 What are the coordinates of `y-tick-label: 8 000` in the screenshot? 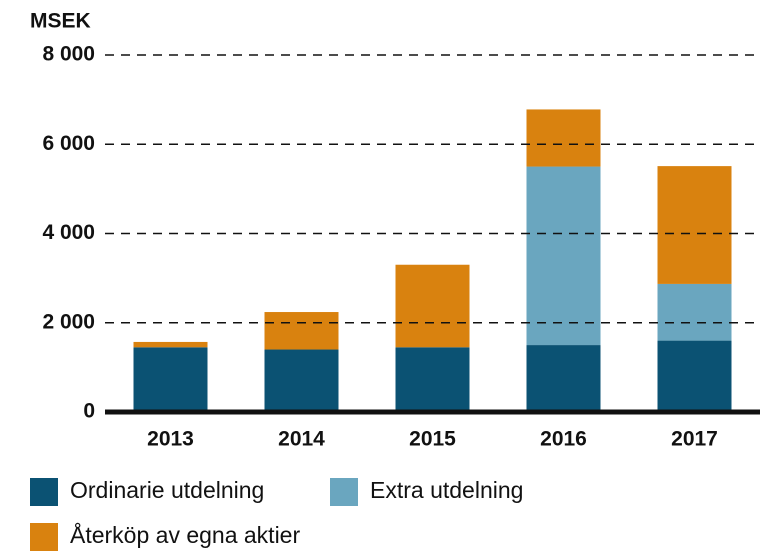 It's located at (68, 54).